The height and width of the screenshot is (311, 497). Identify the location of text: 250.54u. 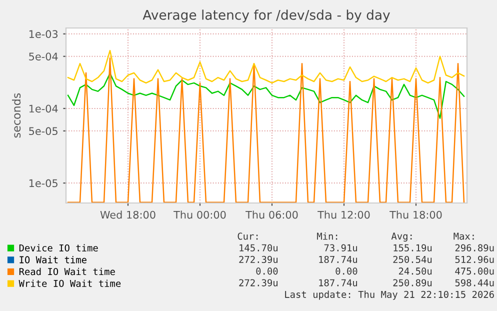
(412, 260).